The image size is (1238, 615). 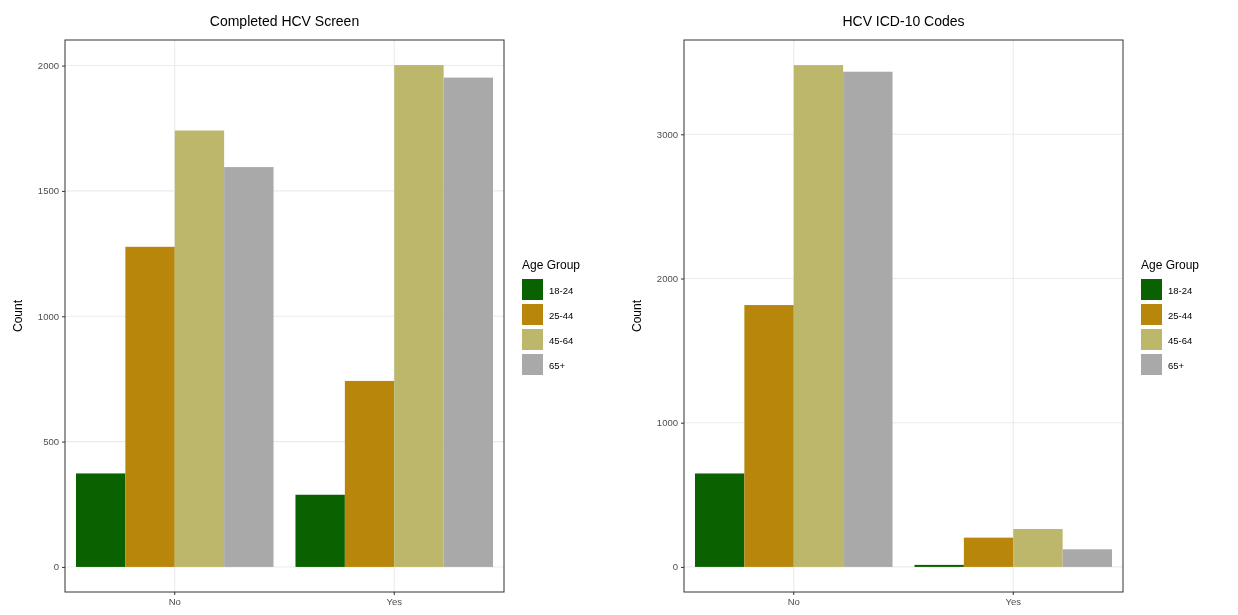 What do you see at coordinates (903, 21) in the screenshot?
I see `chart-title: HCV ICD-10 Codes` at bounding box center [903, 21].